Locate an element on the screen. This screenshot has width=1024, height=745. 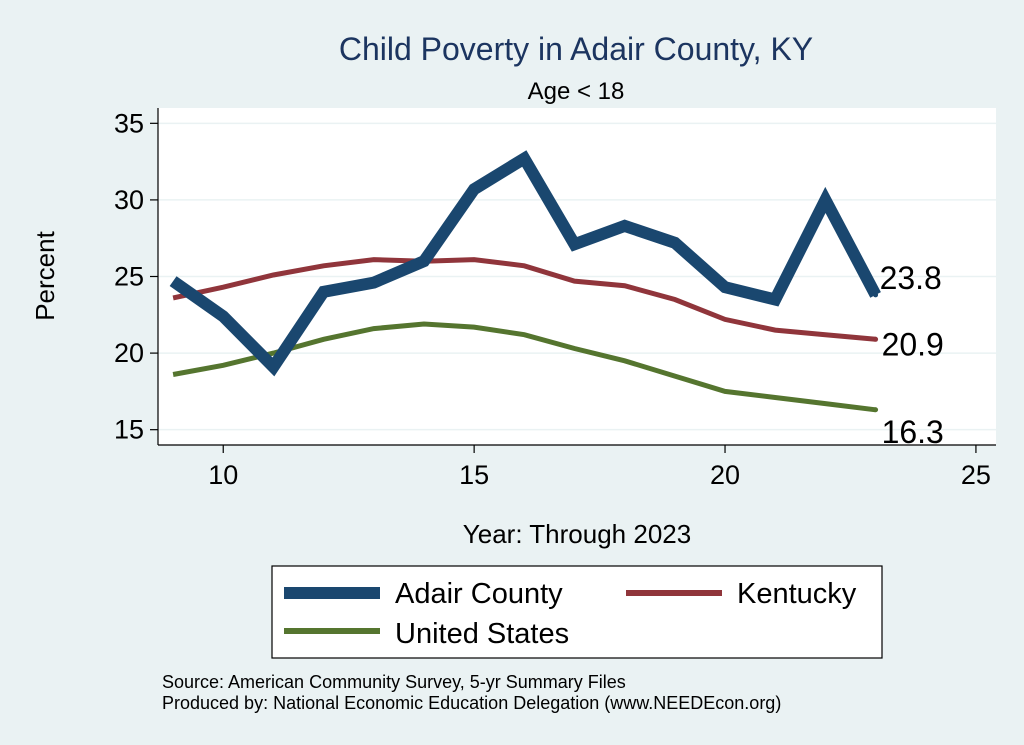
series-line-kentucky is located at coordinates (524, 299).